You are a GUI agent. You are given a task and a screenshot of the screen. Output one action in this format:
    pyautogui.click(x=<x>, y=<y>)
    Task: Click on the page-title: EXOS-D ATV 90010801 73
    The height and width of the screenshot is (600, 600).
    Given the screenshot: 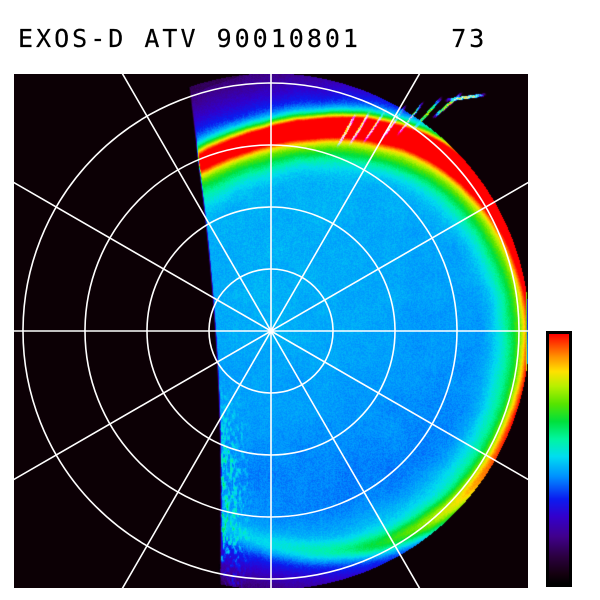 What is the action you would take?
    pyautogui.click(x=253, y=38)
    